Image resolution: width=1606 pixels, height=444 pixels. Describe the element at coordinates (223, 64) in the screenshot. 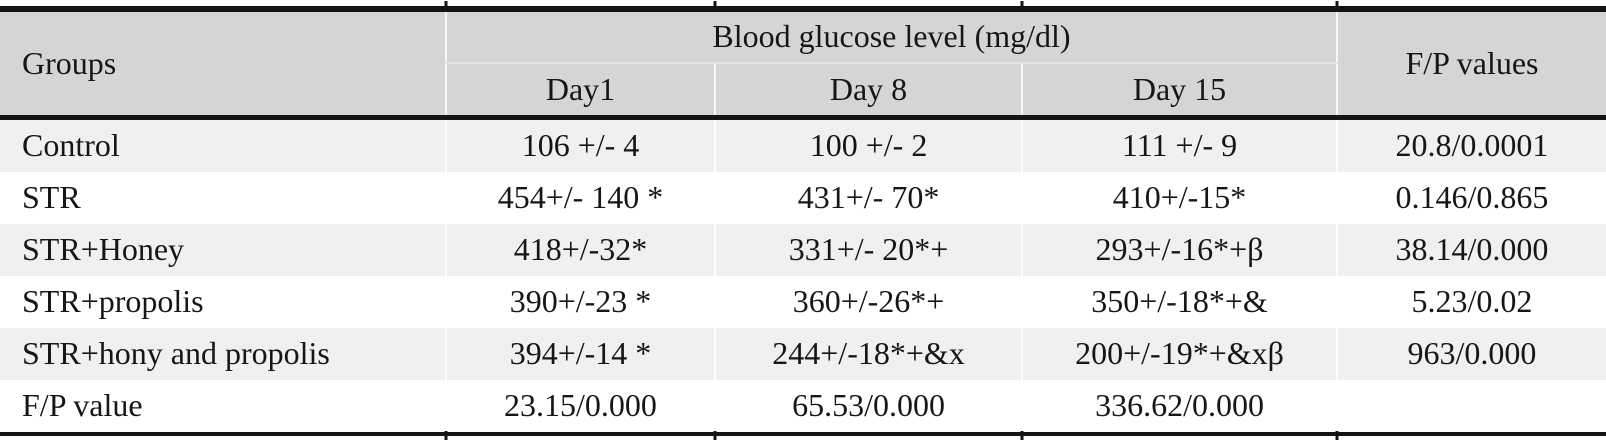

I see `header-groups: Groups` at that location.